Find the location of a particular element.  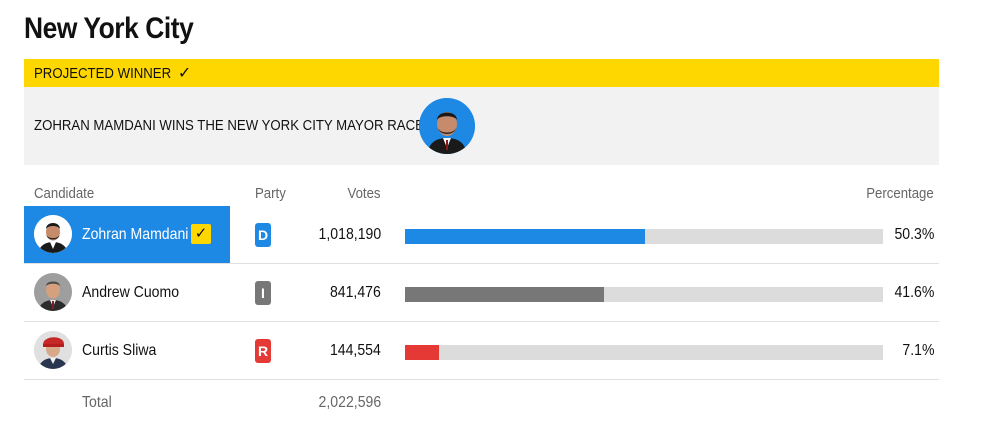

table-row: Curtis Sliwa R 144,554 7.1% is located at coordinates (481, 351).